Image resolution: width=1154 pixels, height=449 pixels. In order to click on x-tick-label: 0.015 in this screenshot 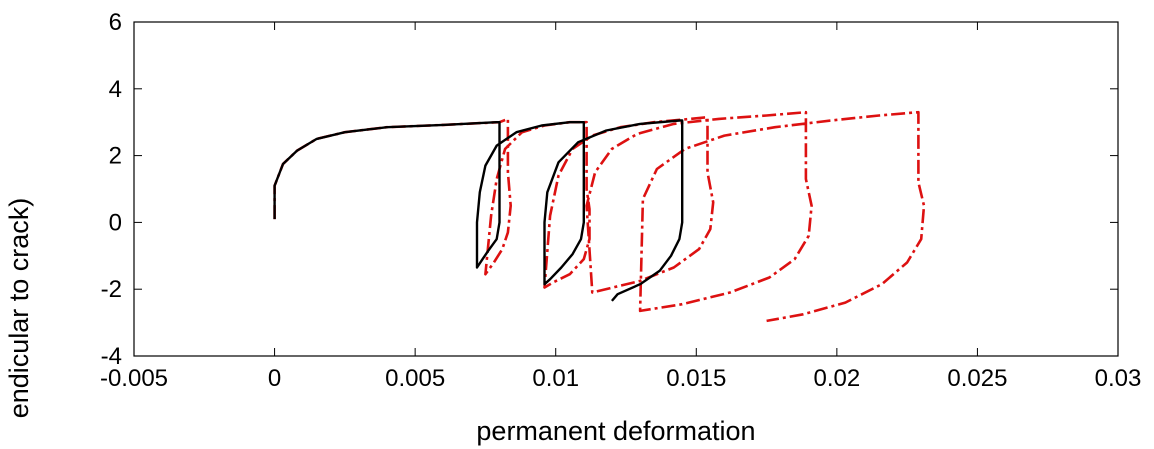, I will do `click(696, 378)`.